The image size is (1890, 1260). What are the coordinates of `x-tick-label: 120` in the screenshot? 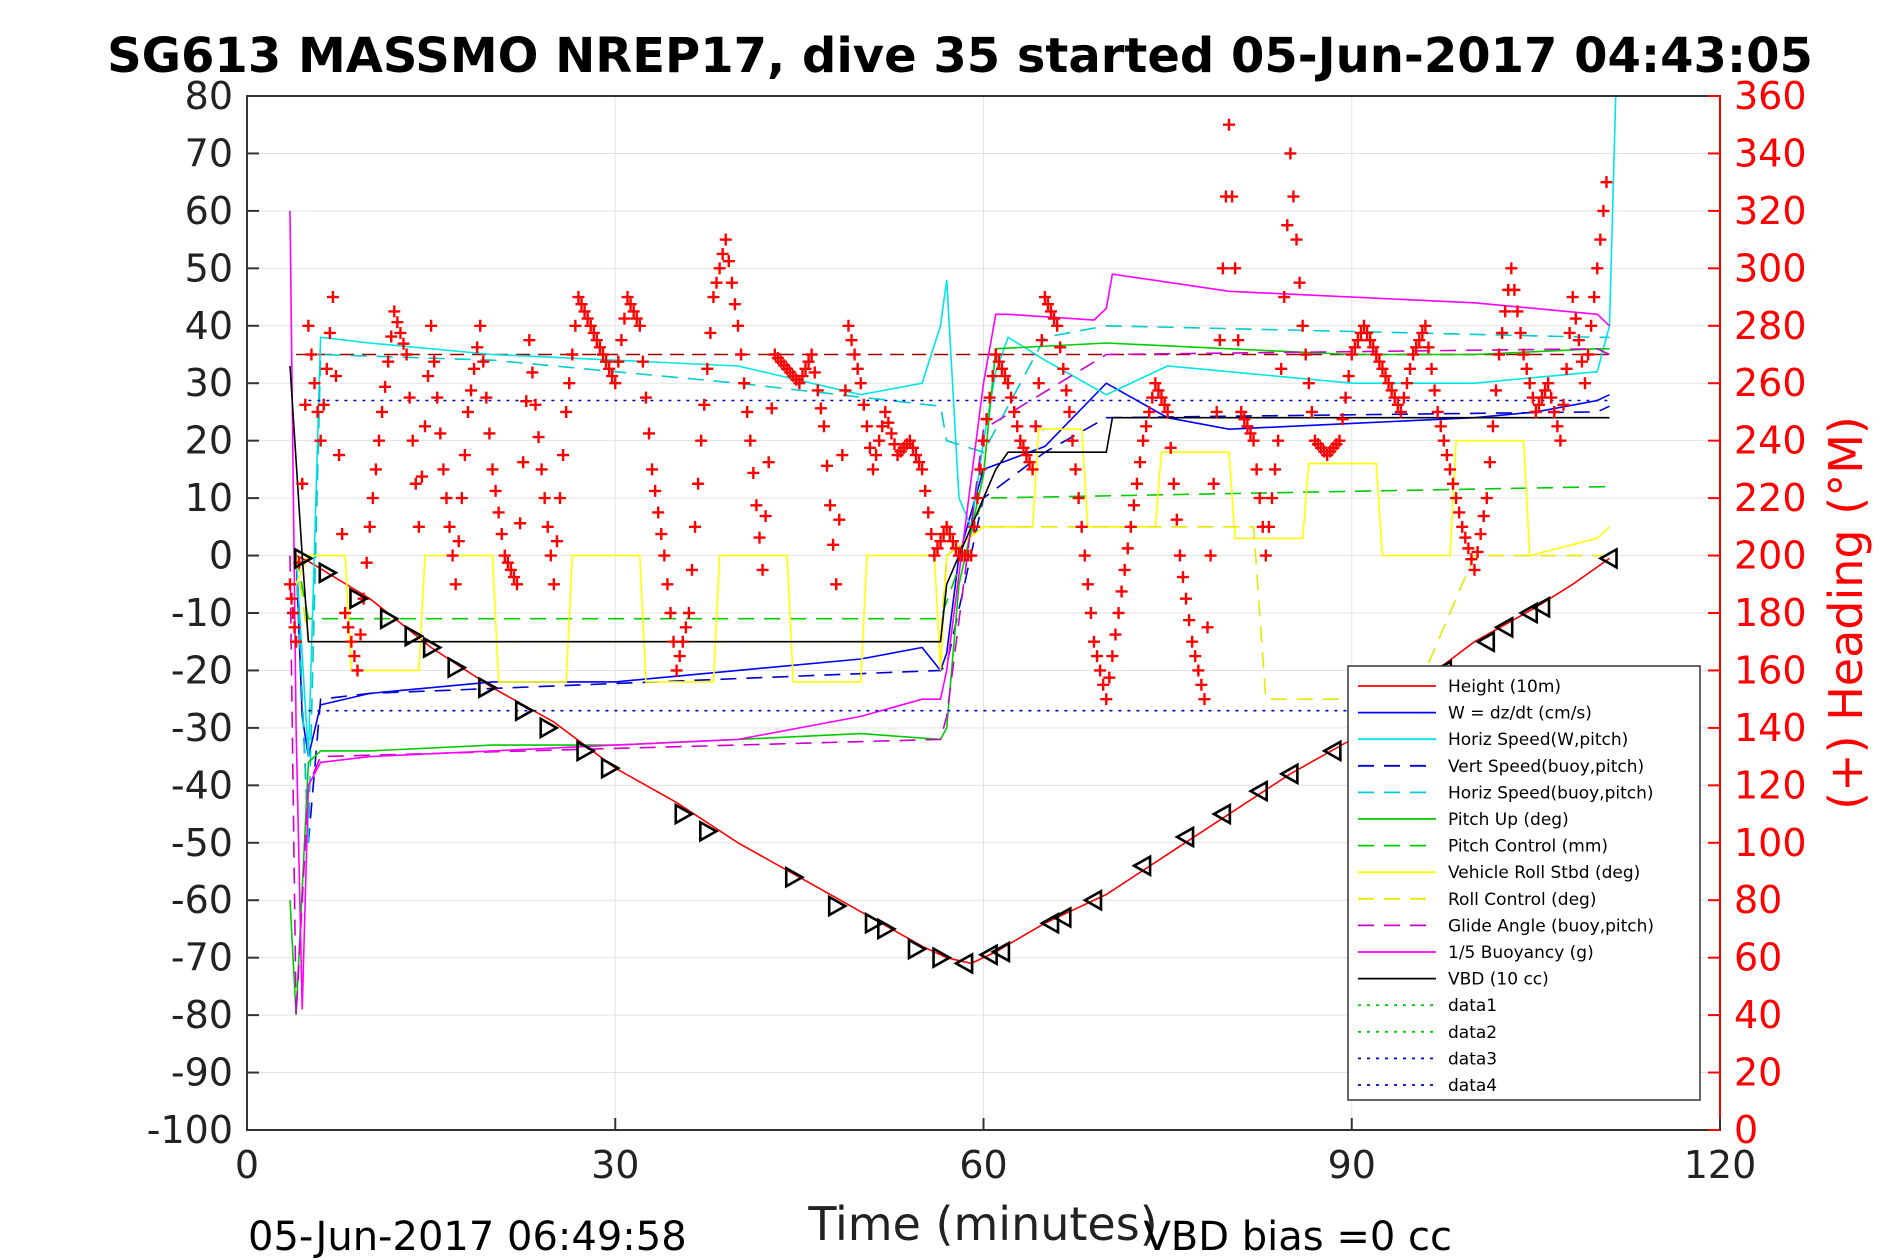 It's located at (1720, 1165).